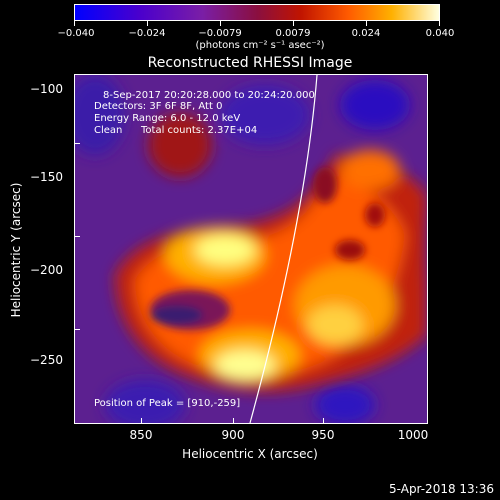 The image size is (500, 500). I want to click on colorbar-tick-label: −0.024, so click(147, 33).